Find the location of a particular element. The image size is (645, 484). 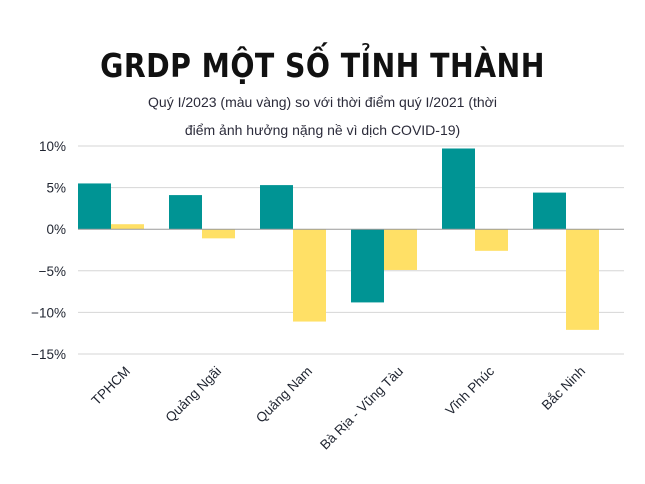

y-tick-label: 10% is located at coordinates (52, 146).